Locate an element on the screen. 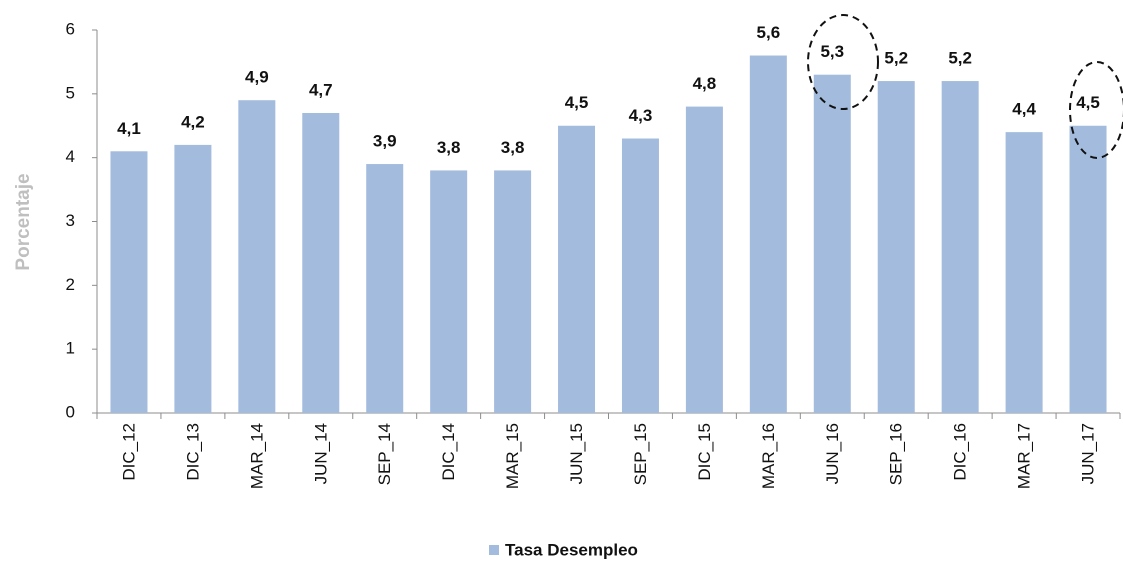 The height and width of the screenshot is (562, 1123). data-label: 5,3 is located at coordinates (832, 51).